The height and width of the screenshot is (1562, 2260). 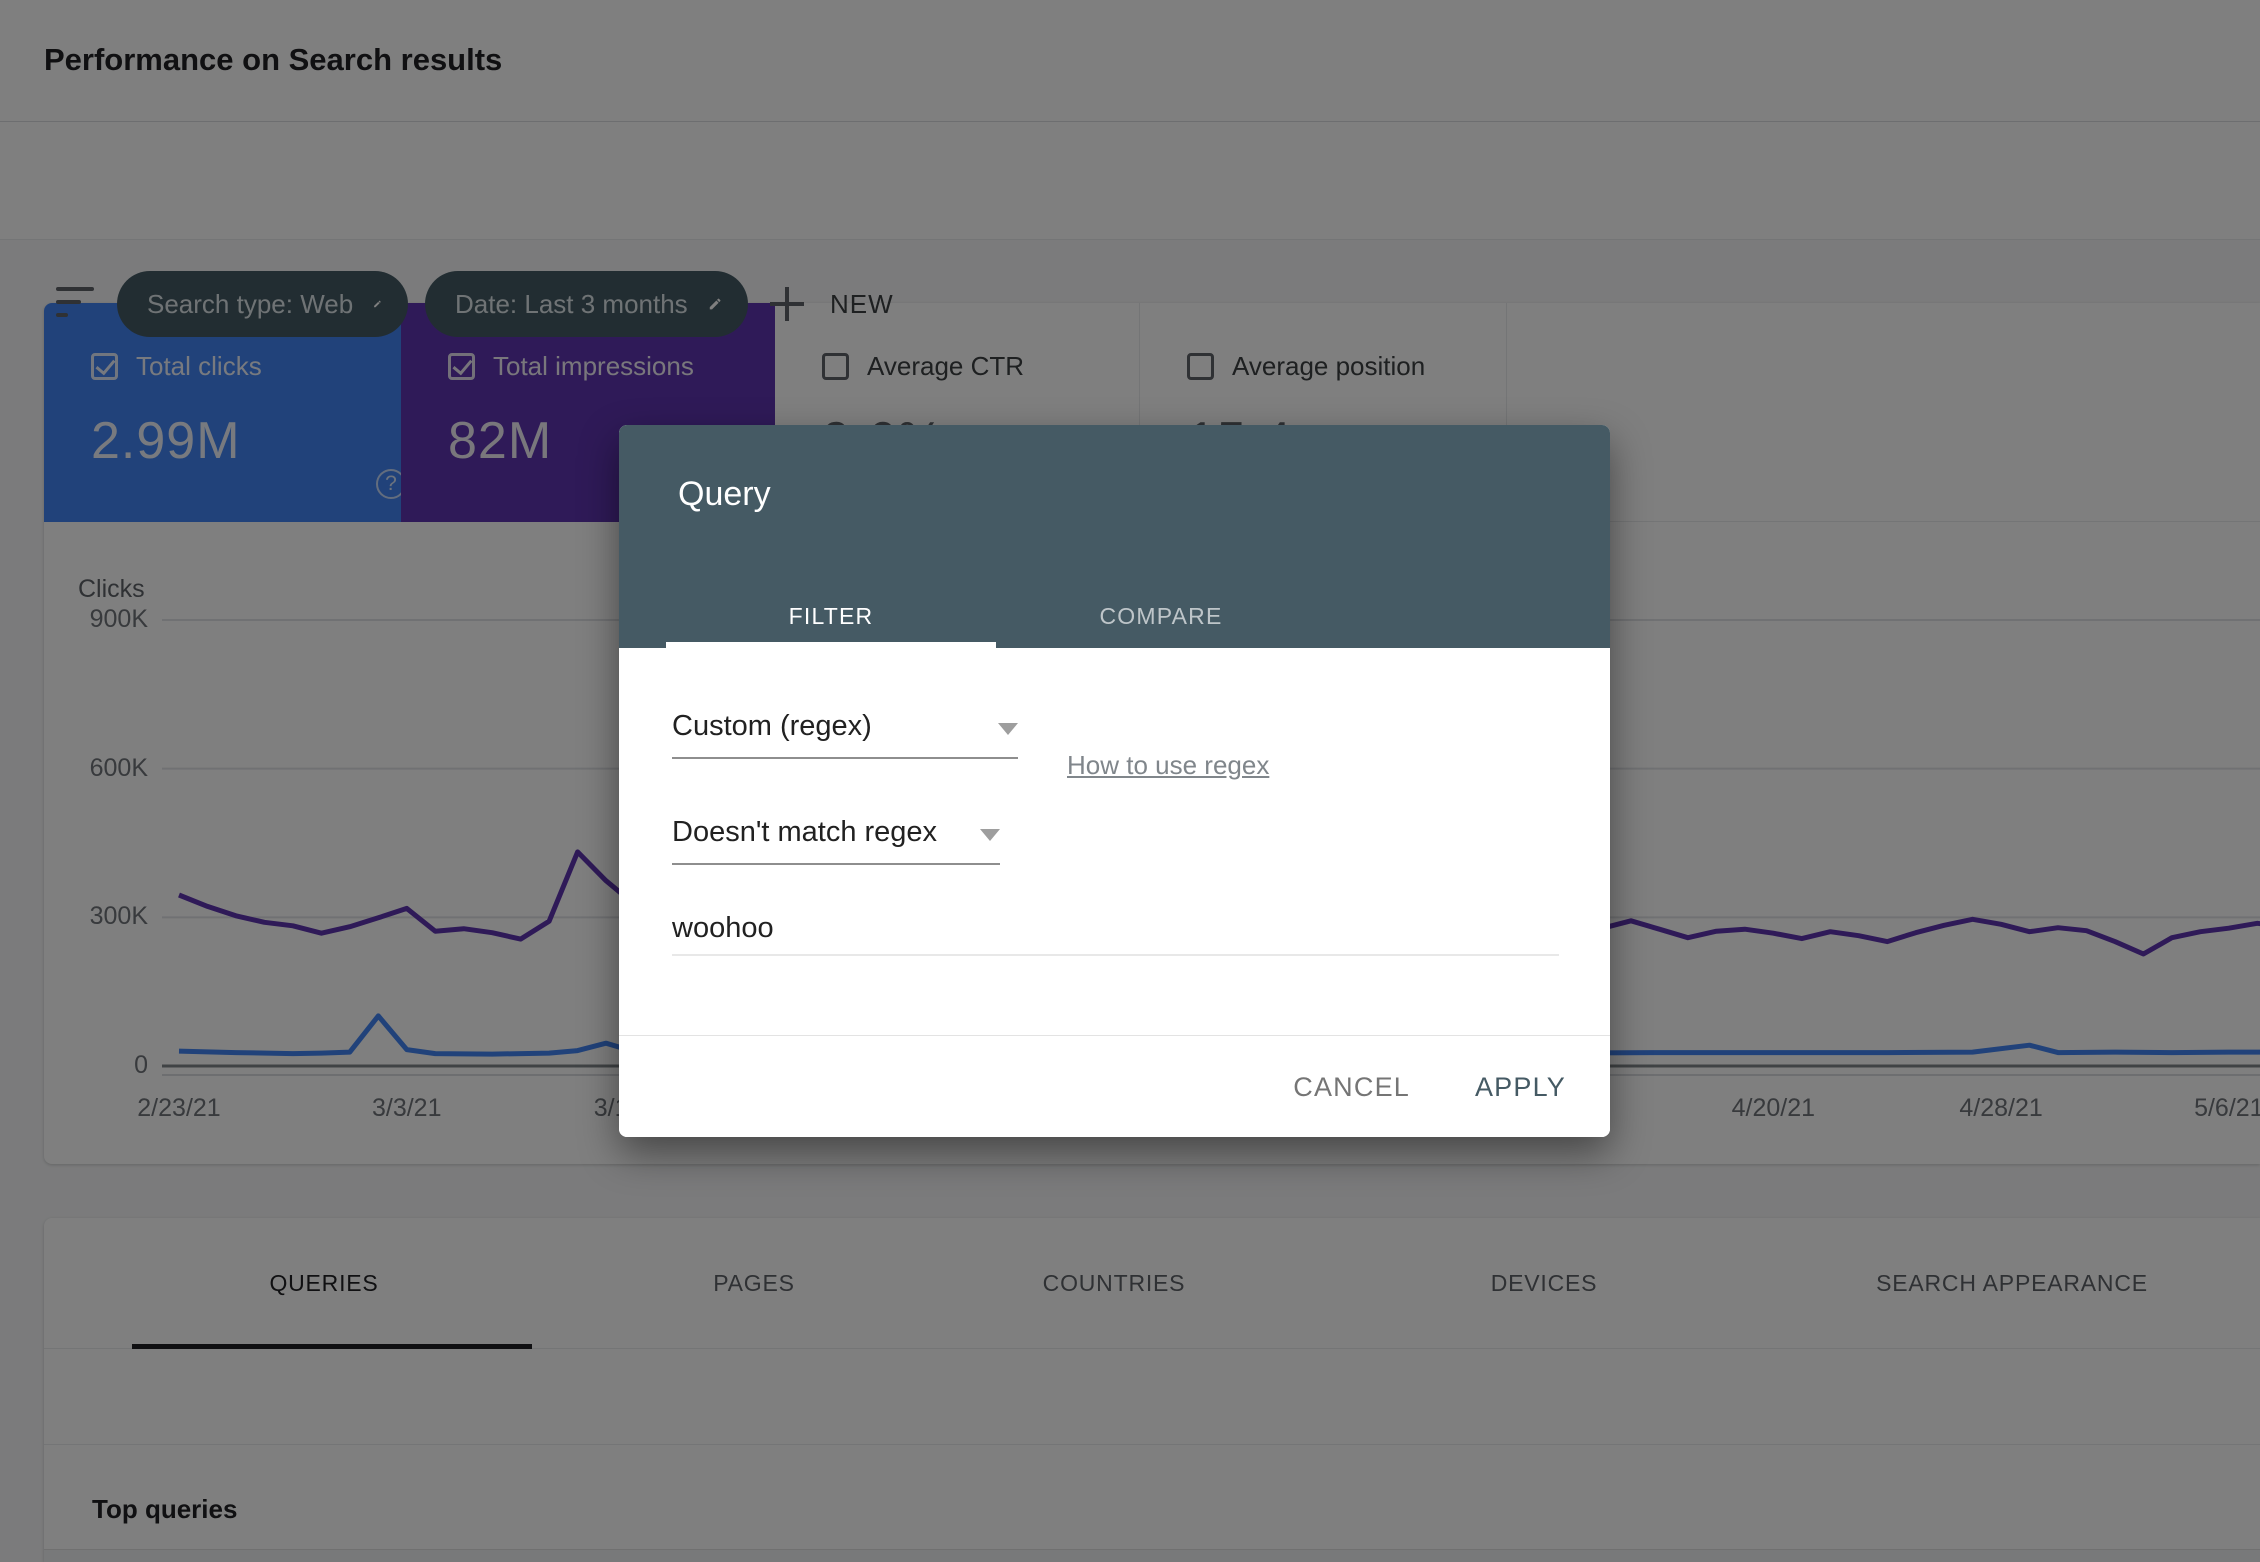 I want to click on regex-value-input, so click(x=1115, y=929).